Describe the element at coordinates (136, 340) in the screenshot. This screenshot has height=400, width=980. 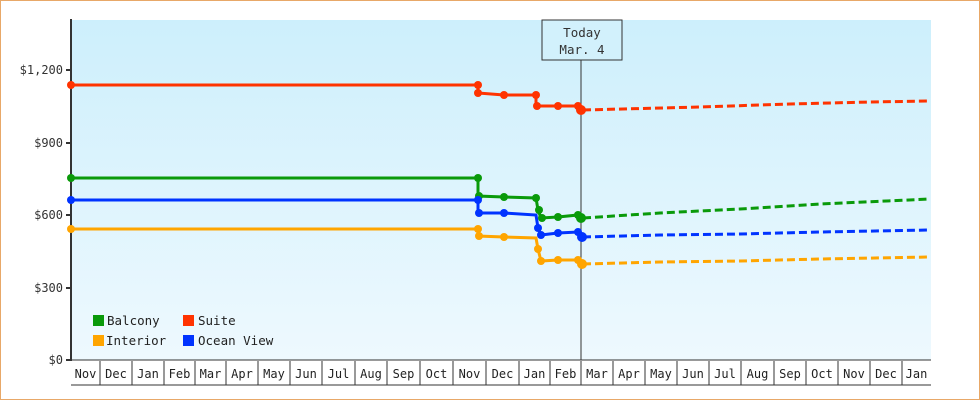
I see `legend-label-interior: Interior` at that location.